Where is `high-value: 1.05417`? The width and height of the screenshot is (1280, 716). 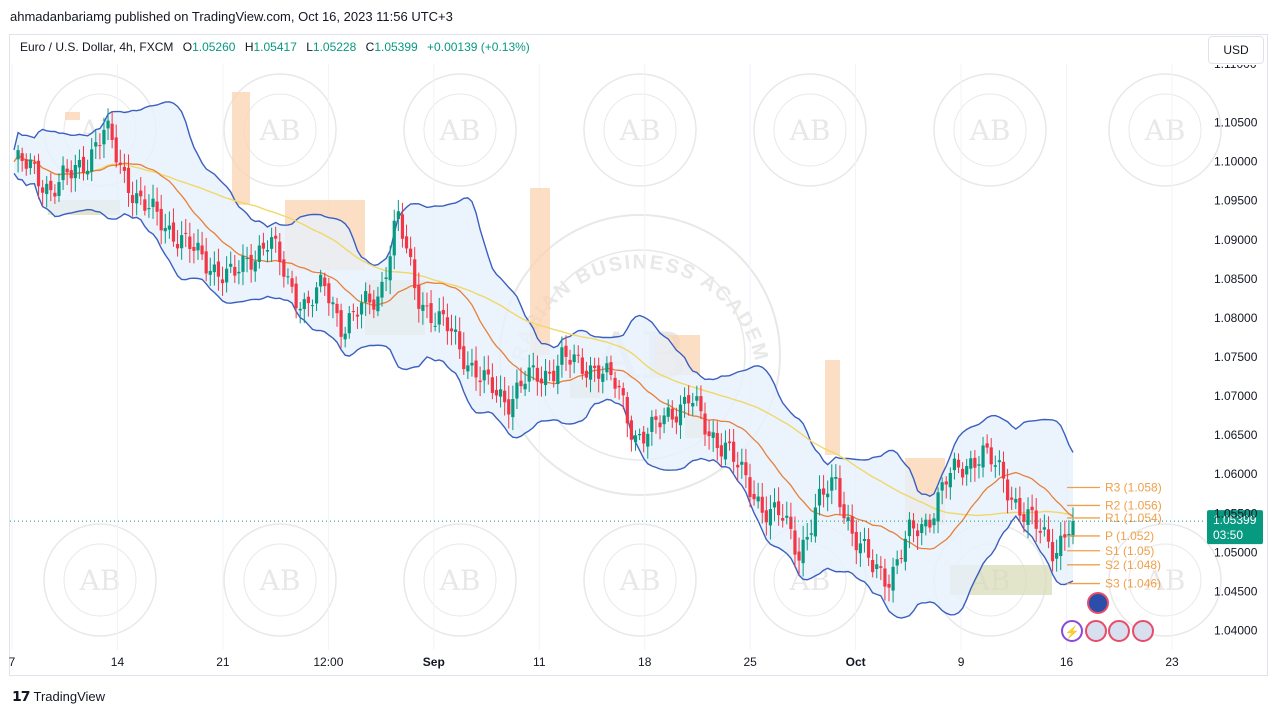
high-value: 1.05417 is located at coordinates (275, 47).